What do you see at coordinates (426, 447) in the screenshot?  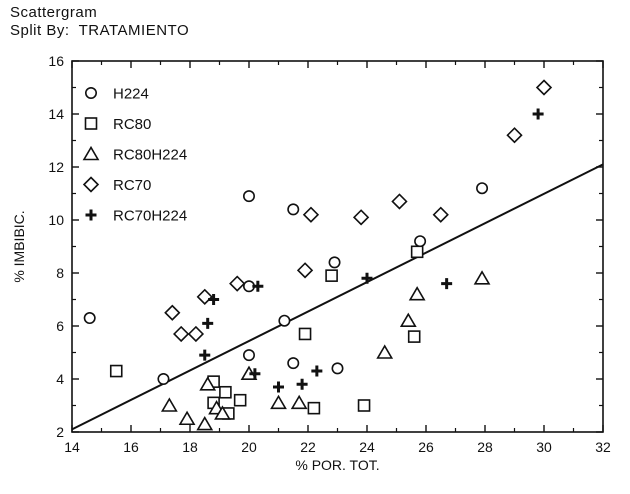 I see `x-tick-label: 26` at bounding box center [426, 447].